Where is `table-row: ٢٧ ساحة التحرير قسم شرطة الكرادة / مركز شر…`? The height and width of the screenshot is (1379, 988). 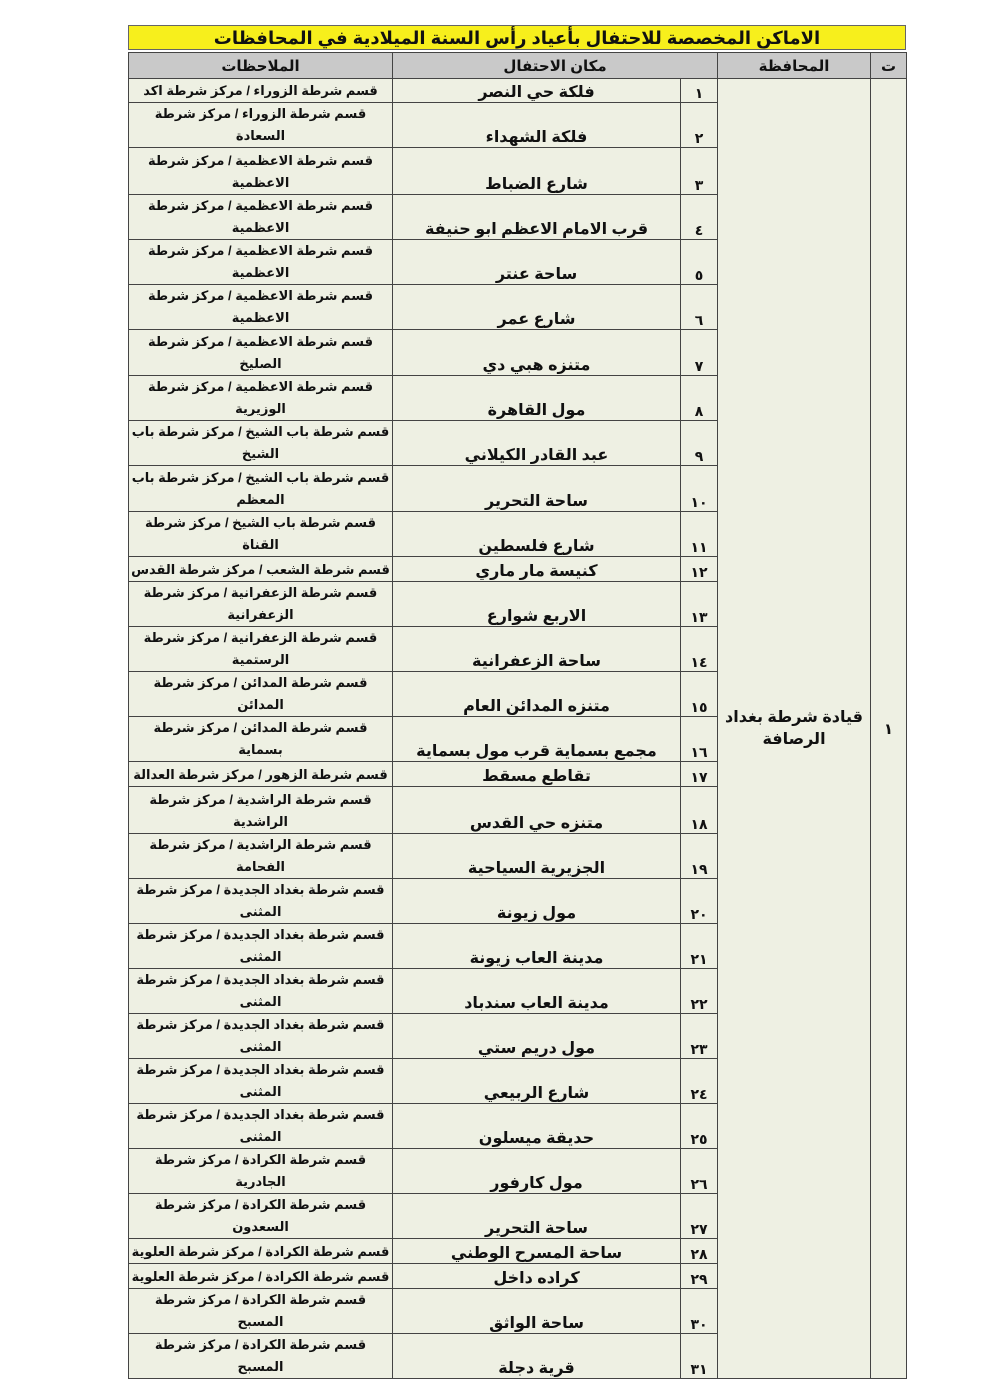
table-row: ٢٧ ساحة التحرير قسم شرطة الكرادة / مركز شر… is located at coordinates (517, 1216).